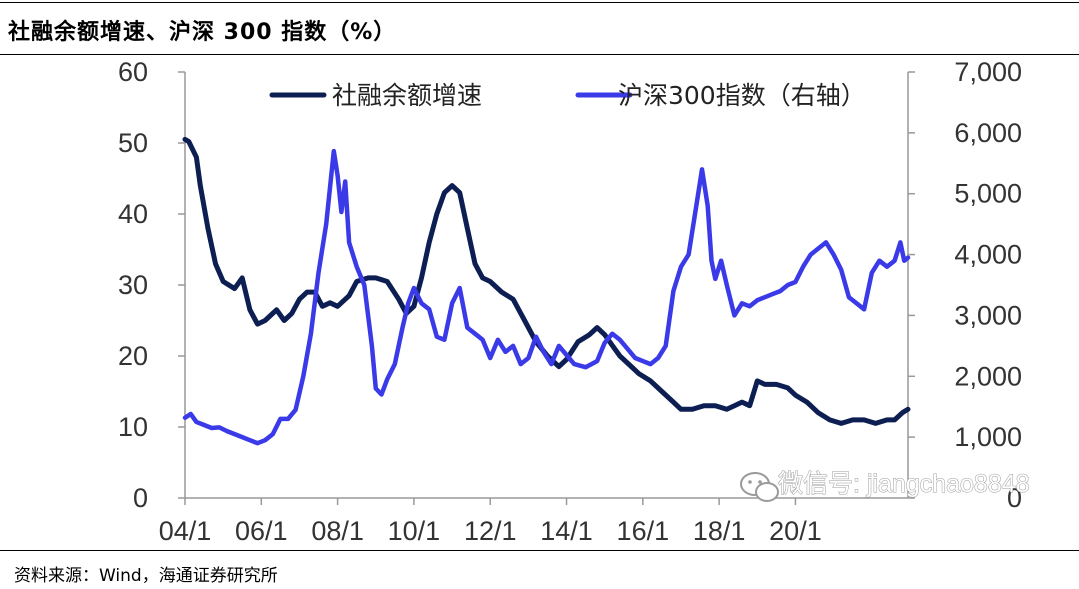 Image resolution: width=1079 pixels, height=589 pixels. I want to click on x-tick-label: 18/1, so click(719, 531).